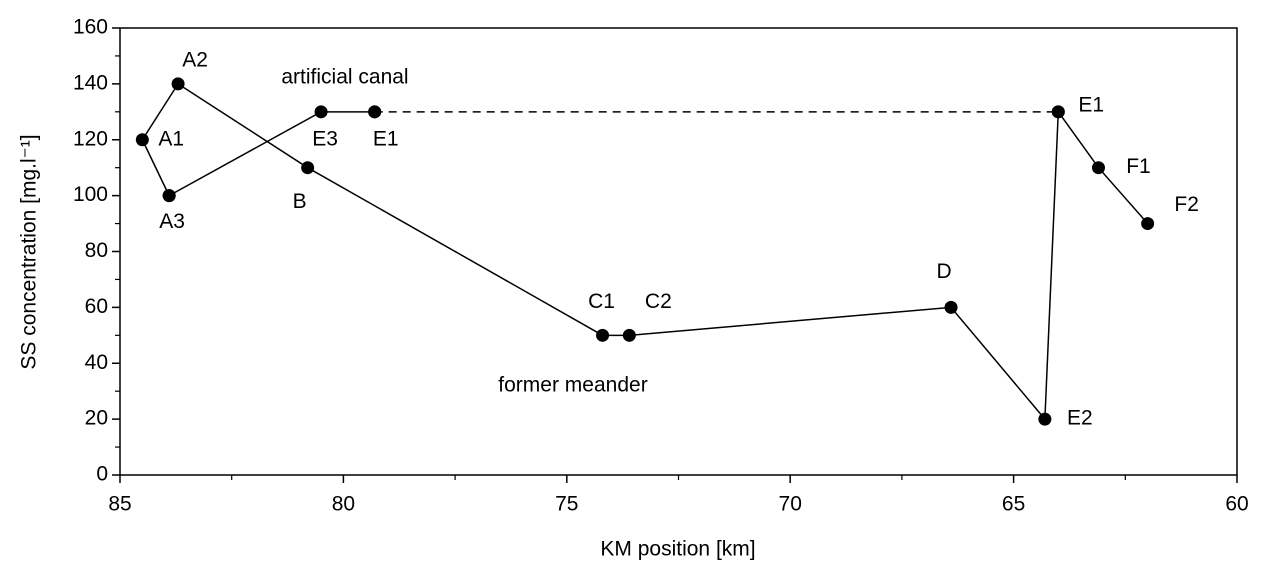 This screenshot has height=573, width=1270. What do you see at coordinates (344, 77) in the screenshot?
I see `annotation: artificial canal` at bounding box center [344, 77].